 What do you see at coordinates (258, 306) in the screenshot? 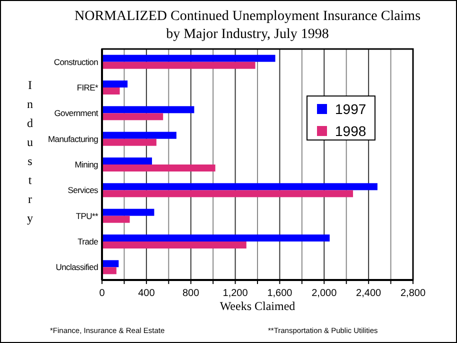
I see `x-axis-title: Weeks Claimed` at bounding box center [258, 306].